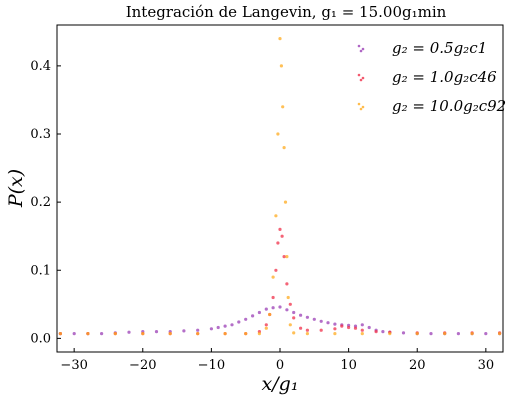 This screenshot has width=513, height=403. Describe the element at coordinates (280, 384) in the screenshot. I see `x-axis-title: x/g₁` at that location.